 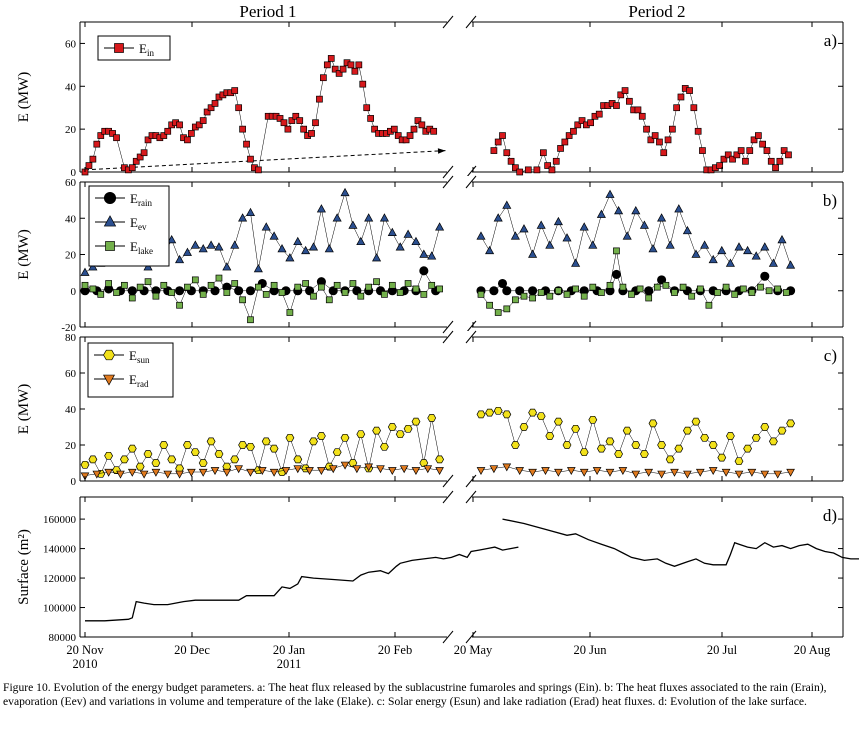 I want to click on trend-arrow-head, so click(x=441, y=151).